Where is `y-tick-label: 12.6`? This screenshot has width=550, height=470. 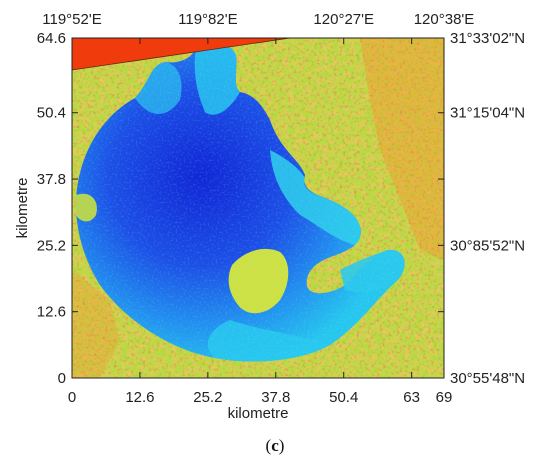
y-tick-label: 12.6 is located at coordinates (51, 312).